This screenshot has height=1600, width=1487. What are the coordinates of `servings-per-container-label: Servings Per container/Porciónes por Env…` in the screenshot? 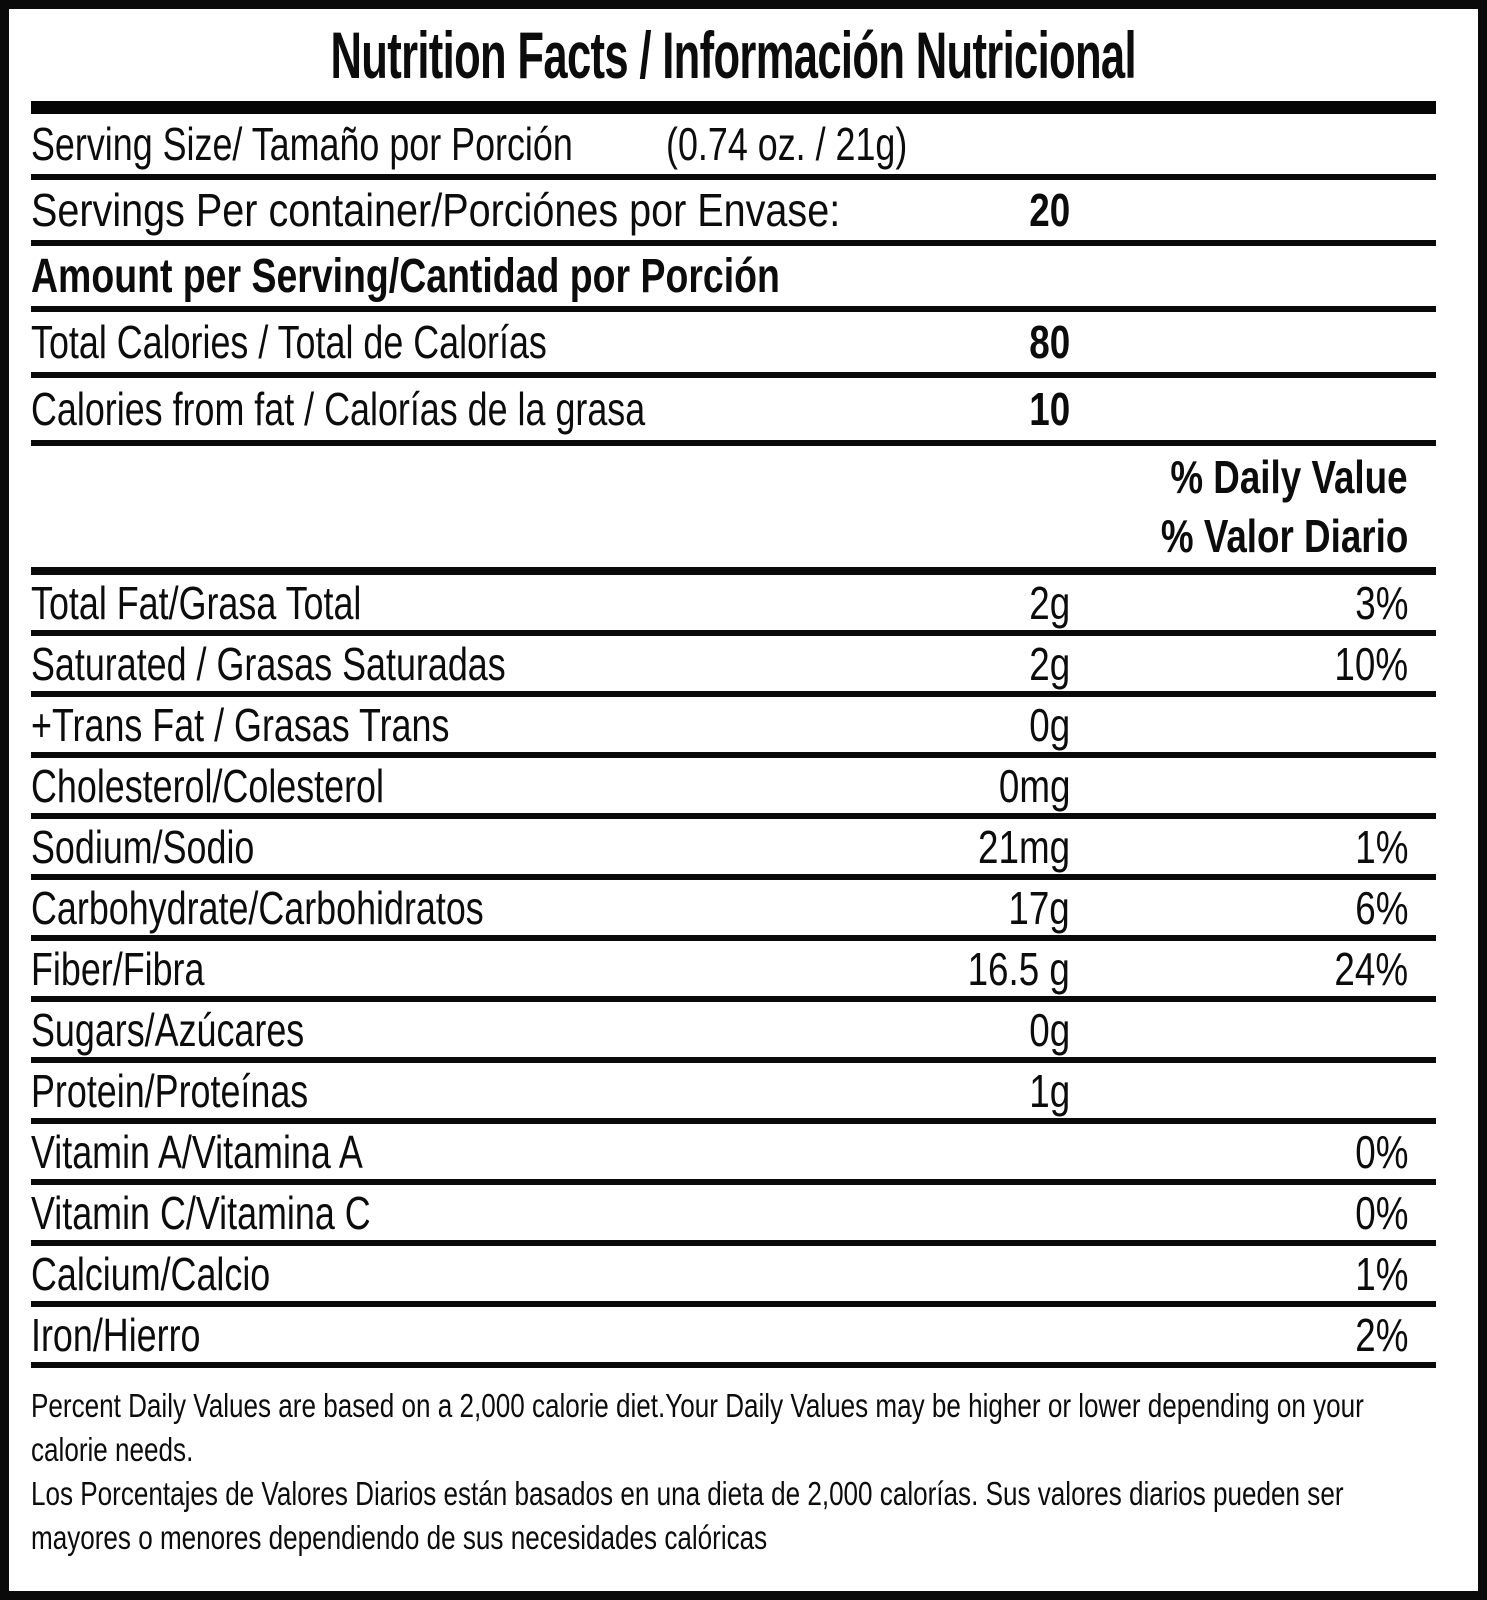 It's located at (436, 210).